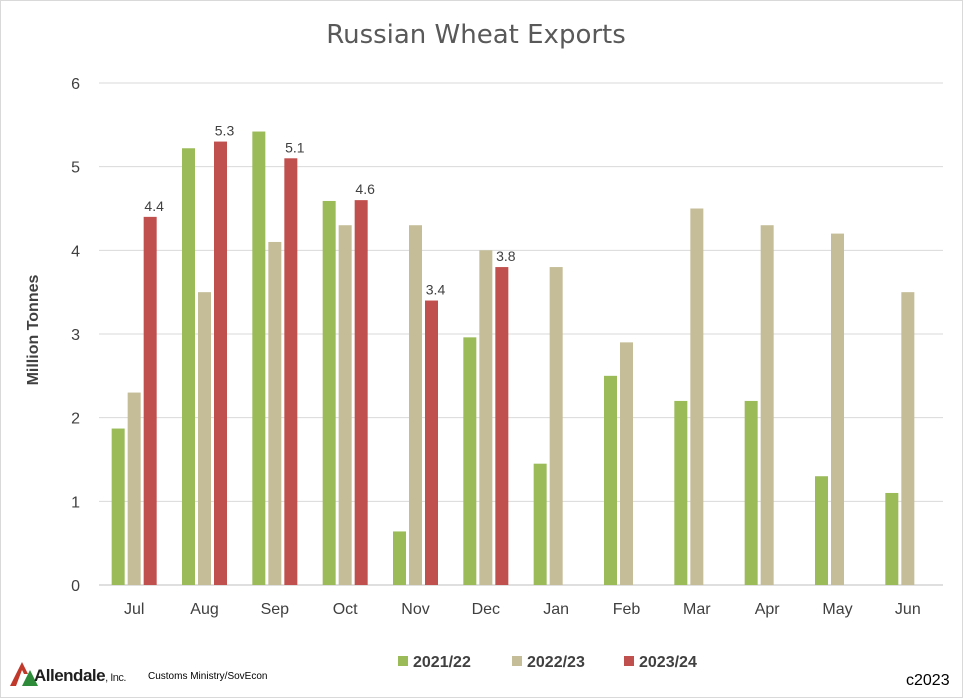  I want to click on x-tick-label: Jun, so click(908, 609).